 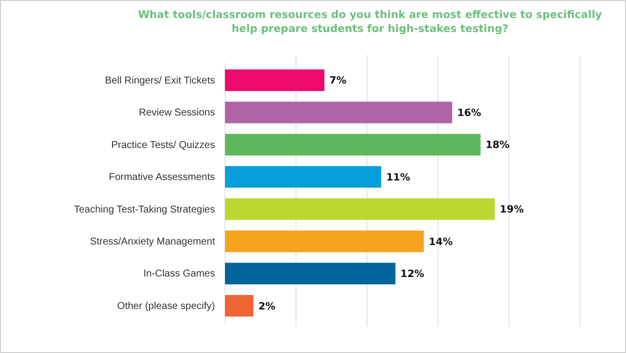 What do you see at coordinates (144, 210) in the screenshot?
I see `y-tick-label: Teaching Test-Taking Strategies` at bounding box center [144, 210].